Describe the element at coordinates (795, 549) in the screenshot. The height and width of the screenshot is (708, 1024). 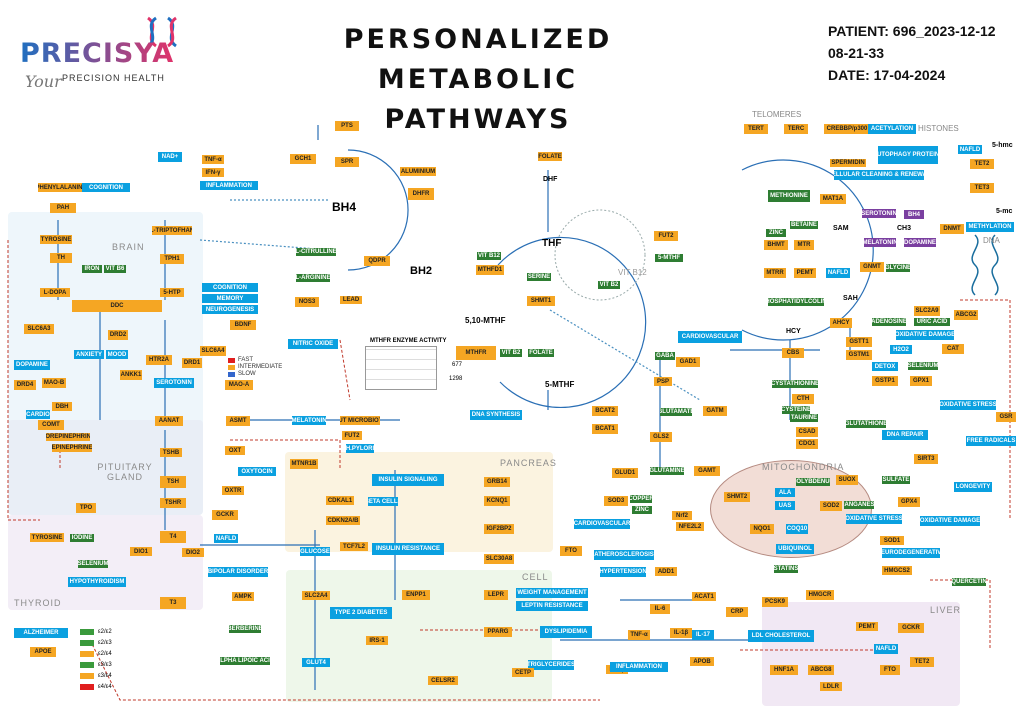
I see `ubiquinol-box: UBIQUINOL` at that location.